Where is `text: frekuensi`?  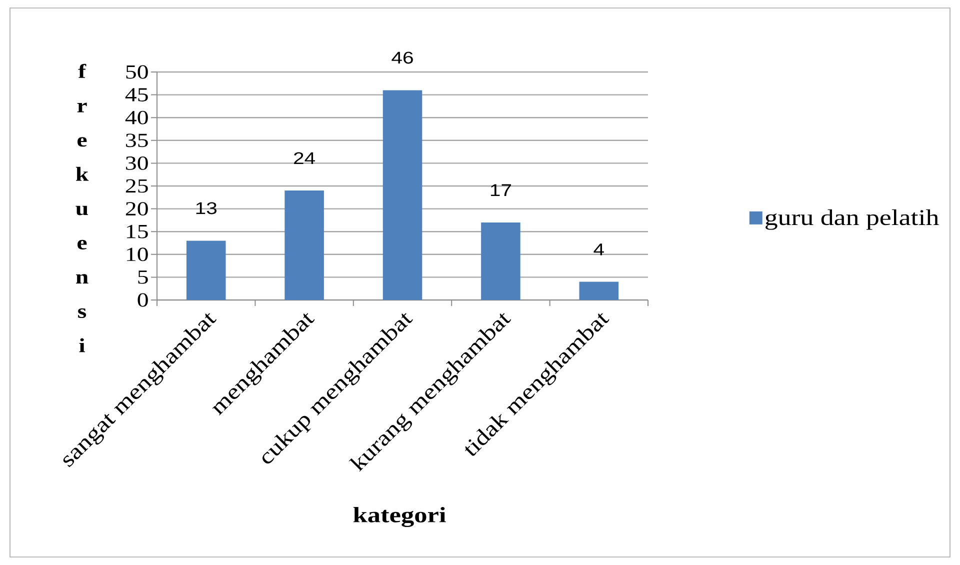
text: frekuensi is located at coordinates (82, 208).